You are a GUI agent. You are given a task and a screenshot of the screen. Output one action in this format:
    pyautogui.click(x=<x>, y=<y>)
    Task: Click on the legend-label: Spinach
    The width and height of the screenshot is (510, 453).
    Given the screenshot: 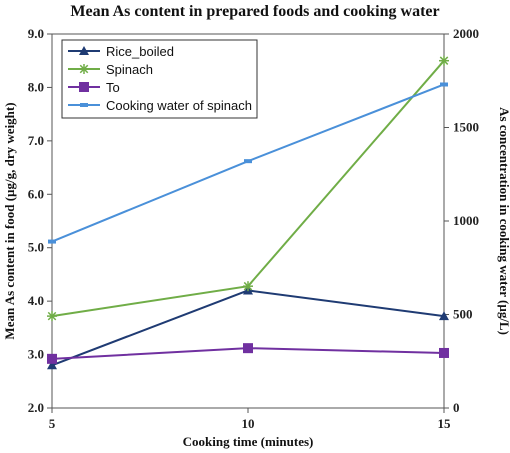 What is the action you would take?
    pyautogui.click(x=129, y=69)
    